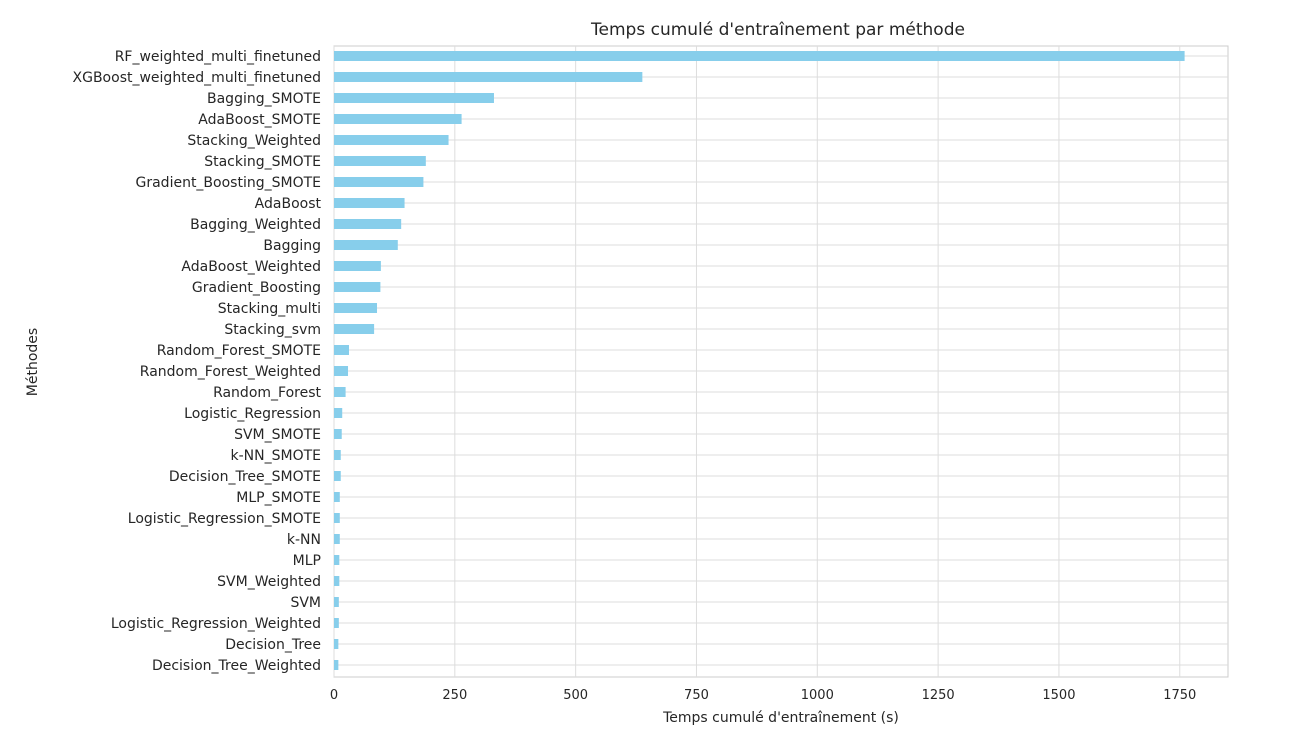 Image resolution: width=1292 pixels, height=755 pixels. I want to click on y-tick-label: RF_weighted_multi_finetuned, so click(218, 57).